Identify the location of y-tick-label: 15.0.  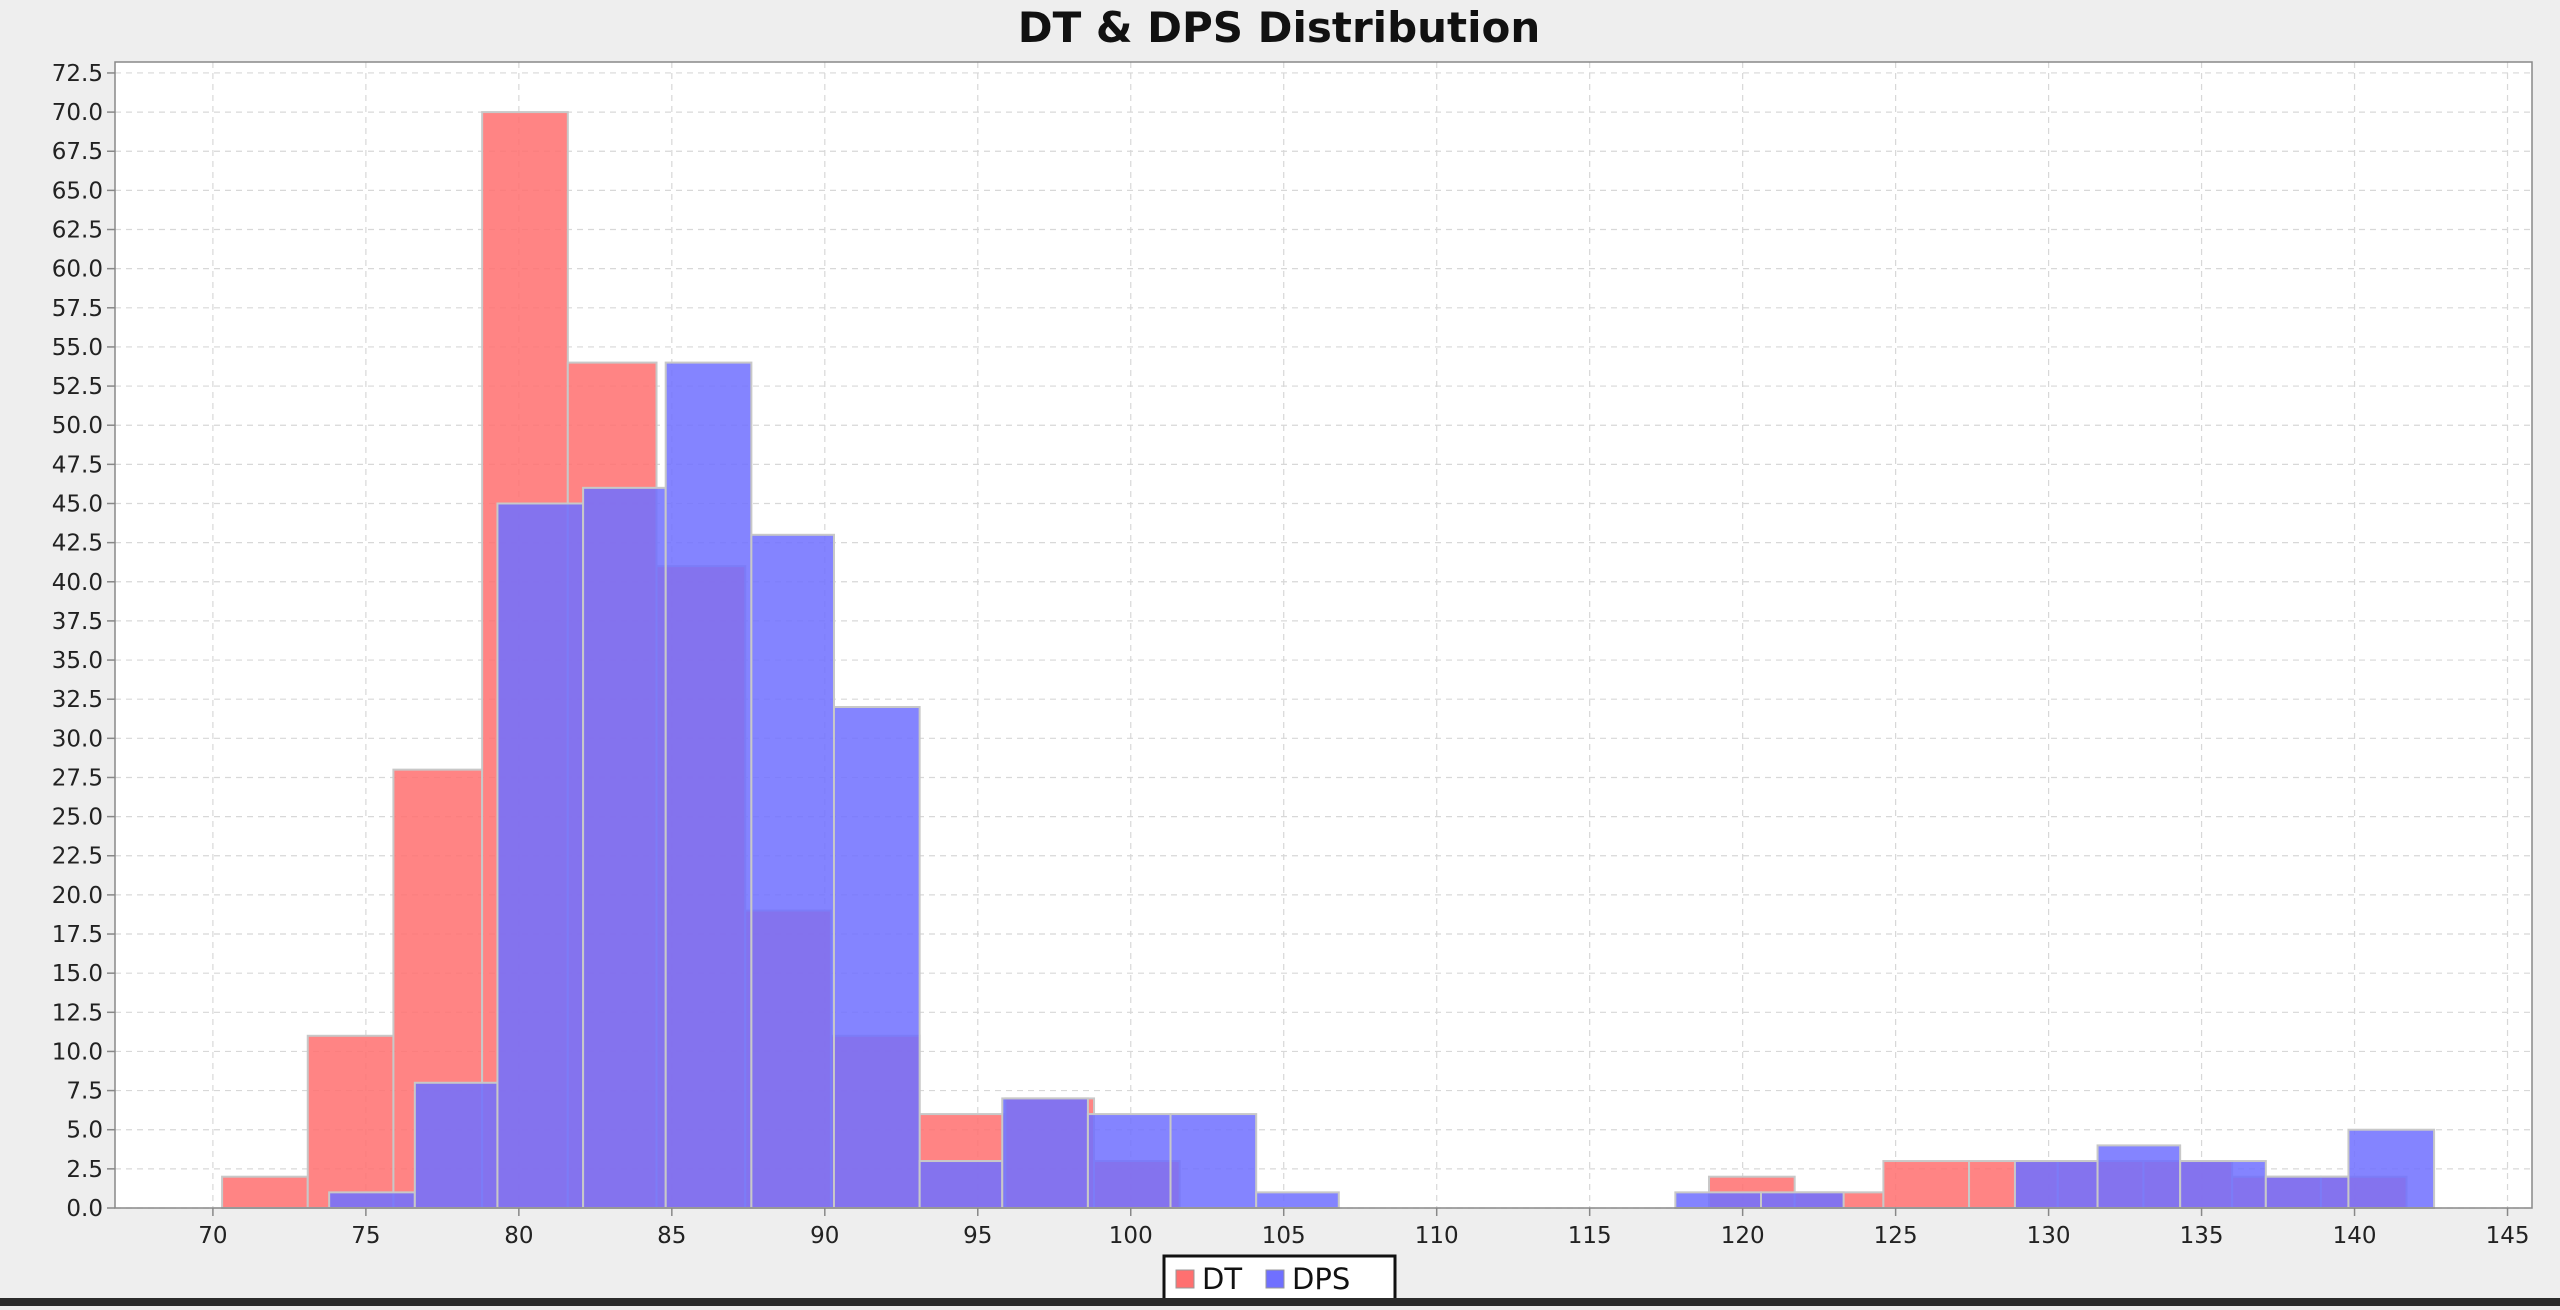
(77, 974).